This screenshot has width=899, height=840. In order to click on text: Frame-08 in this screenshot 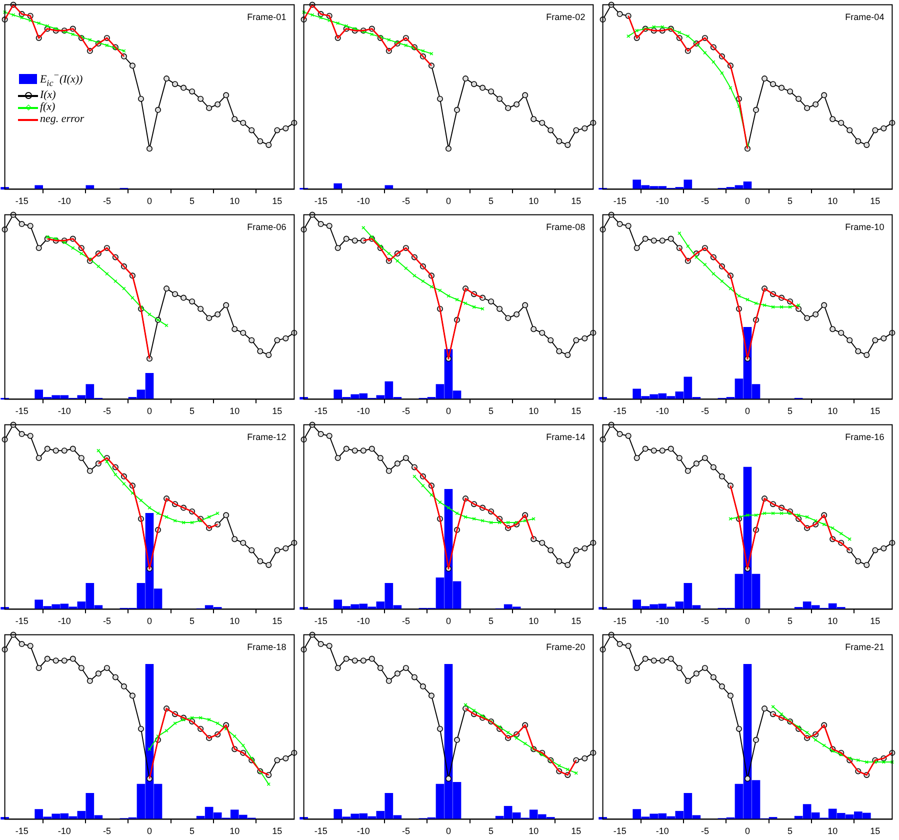, I will do `click(566, 227)`.